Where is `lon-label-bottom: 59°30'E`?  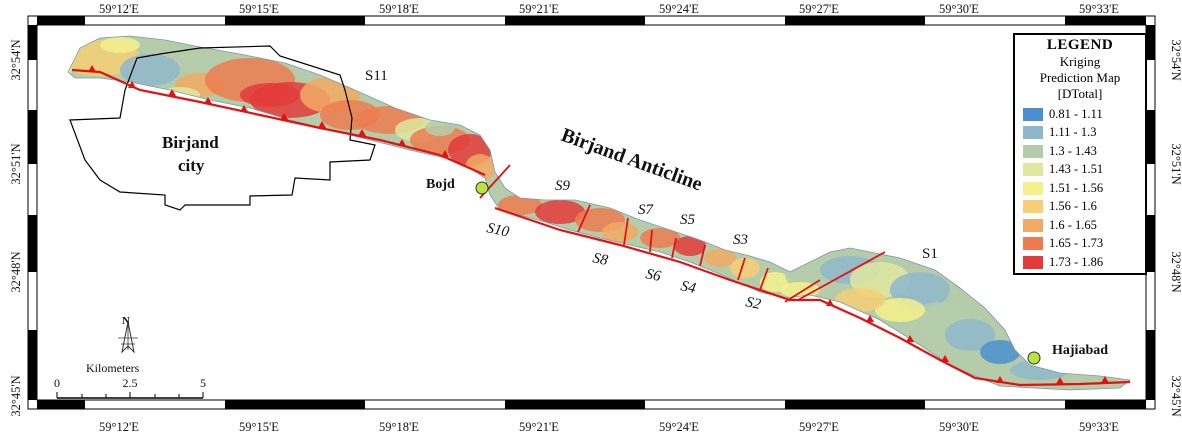
lon-label-bottom: 59°30'E is located at coordinates (959, 427).